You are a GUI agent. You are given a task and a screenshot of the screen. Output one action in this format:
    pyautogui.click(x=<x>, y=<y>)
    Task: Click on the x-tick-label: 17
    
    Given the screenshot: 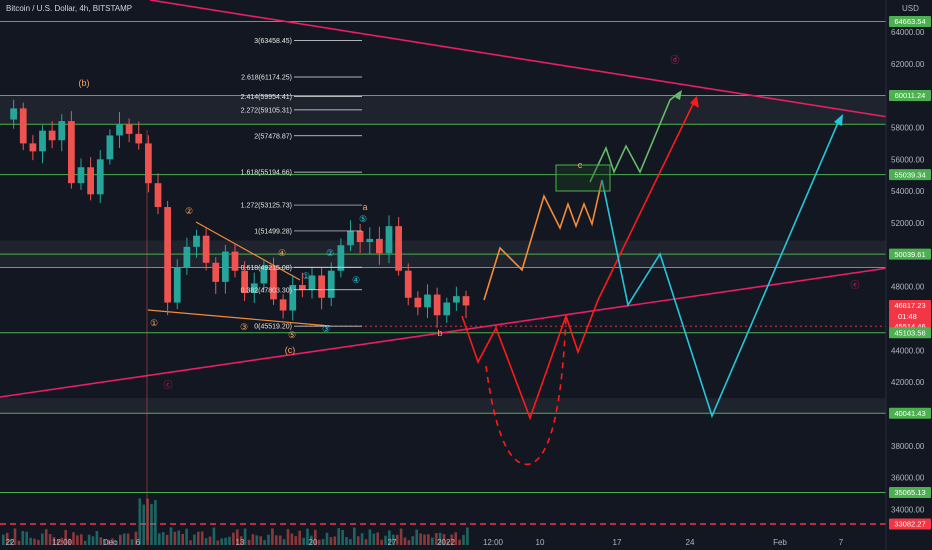 What is the action you would take?
    pyautogui.click(x=617, y=542)
    